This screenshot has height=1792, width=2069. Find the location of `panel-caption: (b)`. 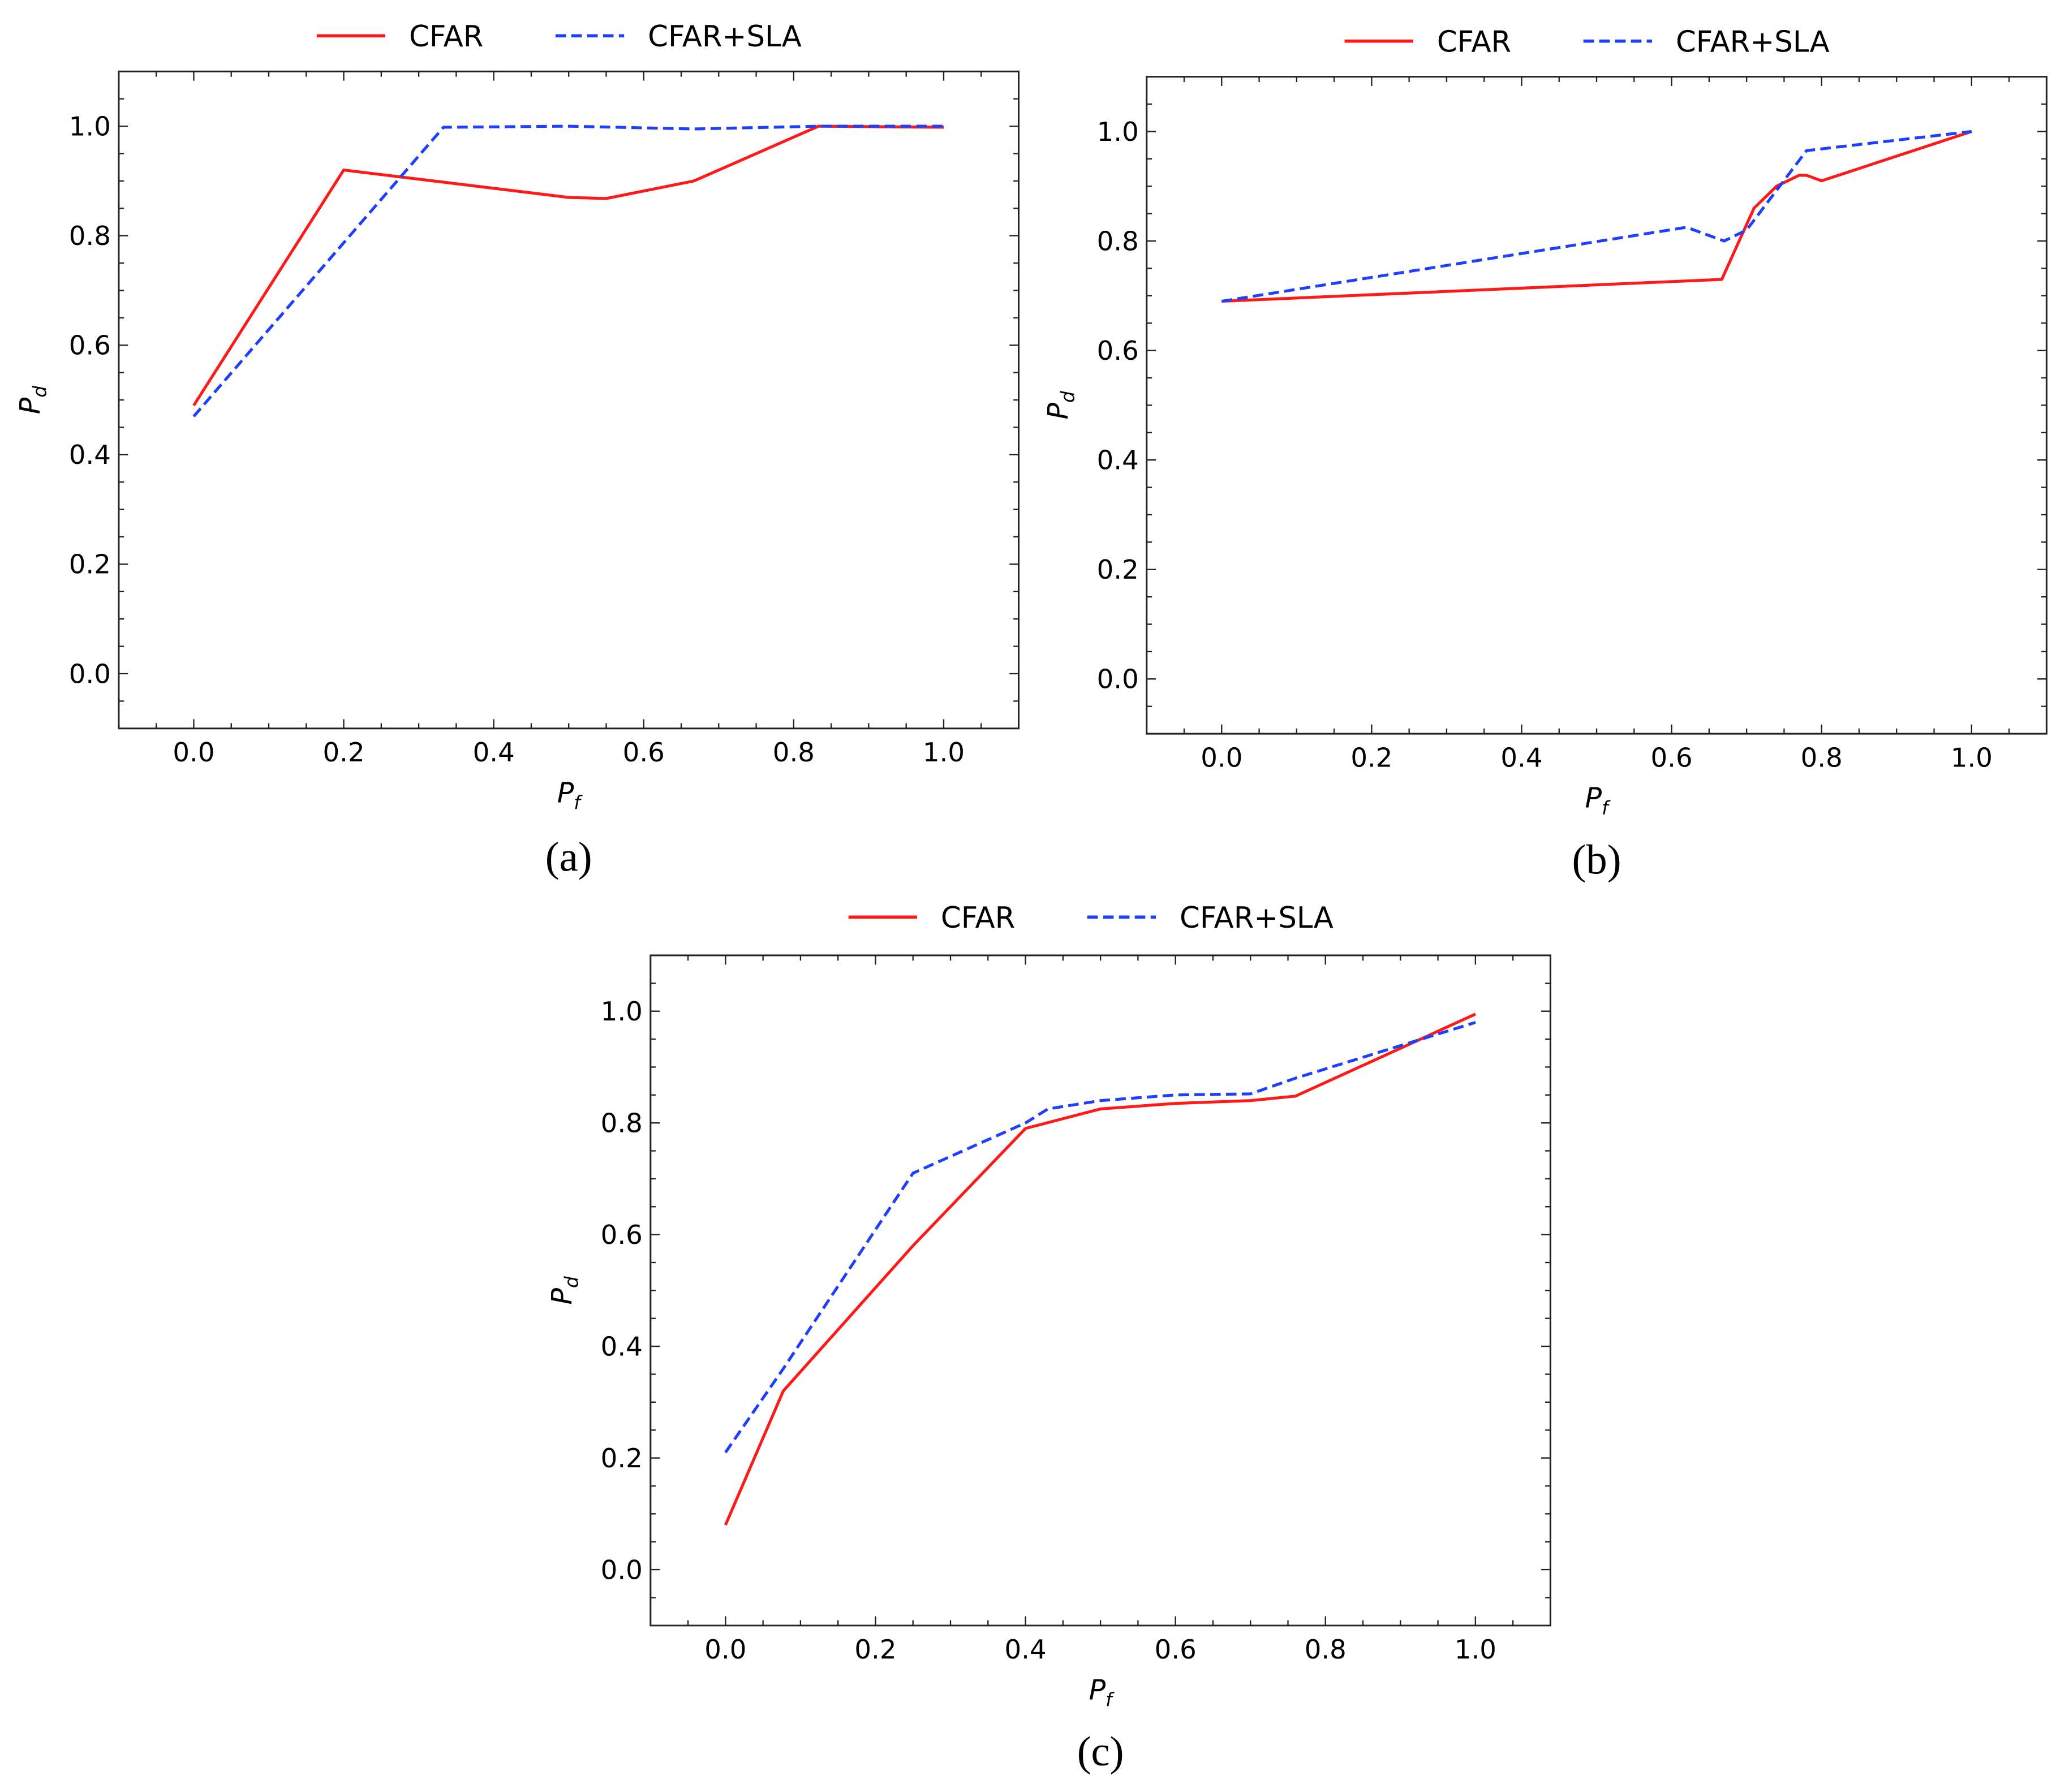

panel-caption: (b) is located at coordinates (1596, 859).